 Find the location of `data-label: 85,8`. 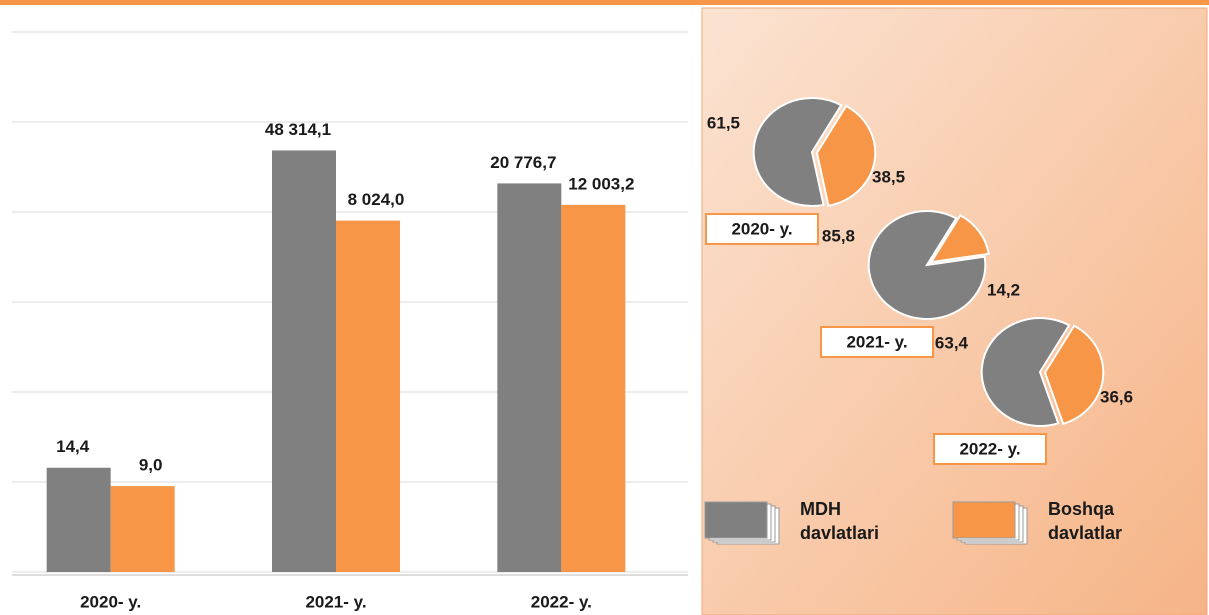

data-label: 85,8 is located at coordinates (838, 235).